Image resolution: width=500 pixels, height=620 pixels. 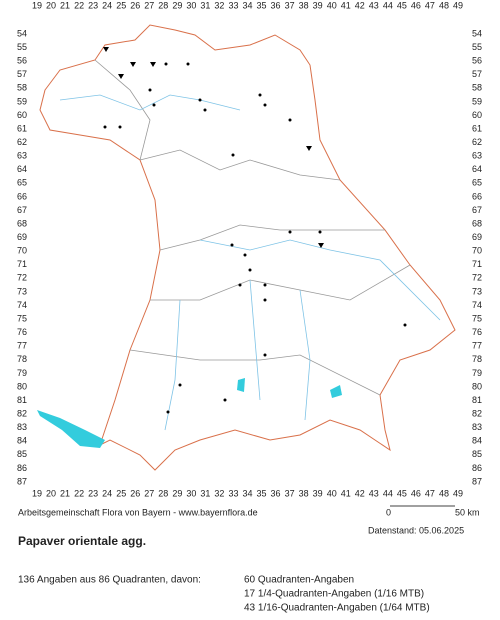 What do you see at coordinates (22, 454) in the screenshot?
I see `y-grid-label: 85` at bounding box center [22, 454].